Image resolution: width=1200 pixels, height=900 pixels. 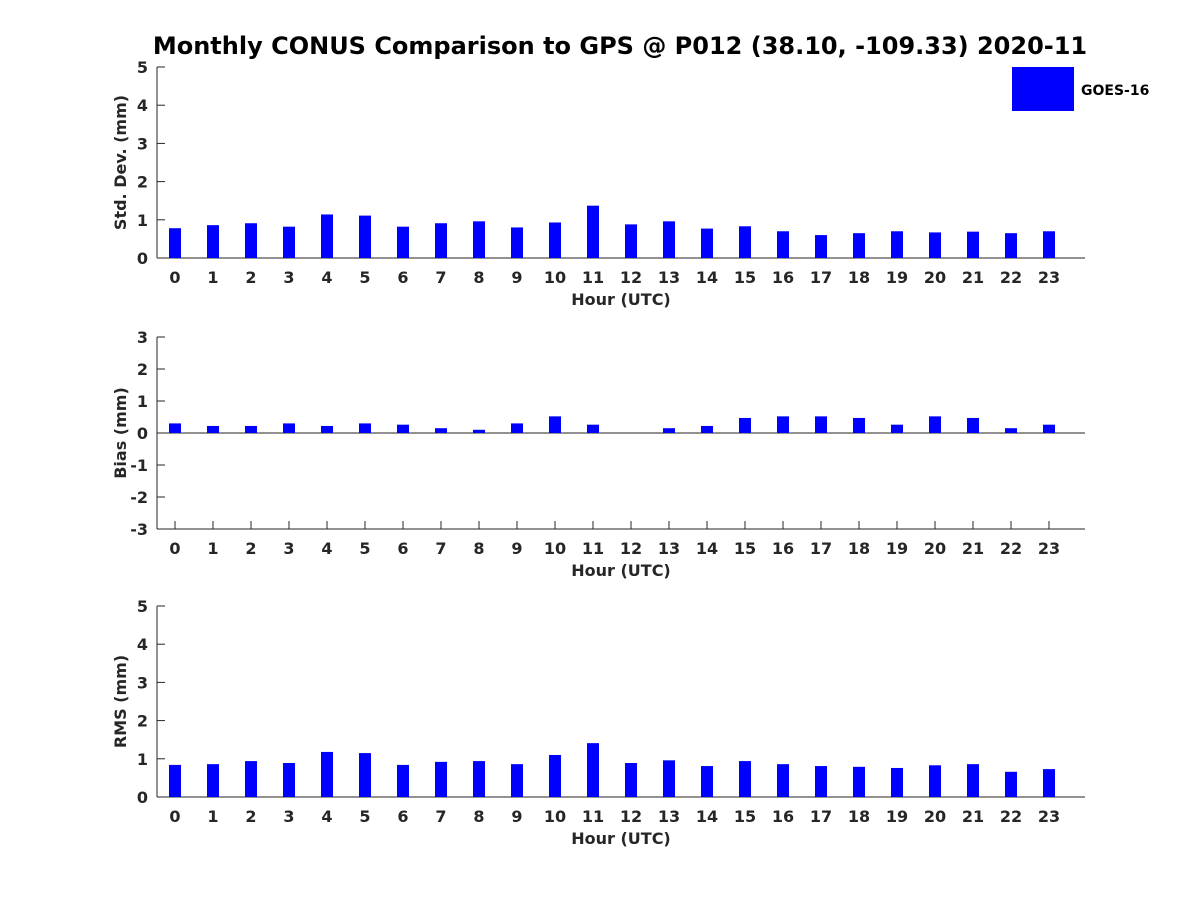 What do you see at coordinates (621, 838) in the screenshot?
I see `x-axis-label: Hour (UTC)` at bounding box center [621, 838].